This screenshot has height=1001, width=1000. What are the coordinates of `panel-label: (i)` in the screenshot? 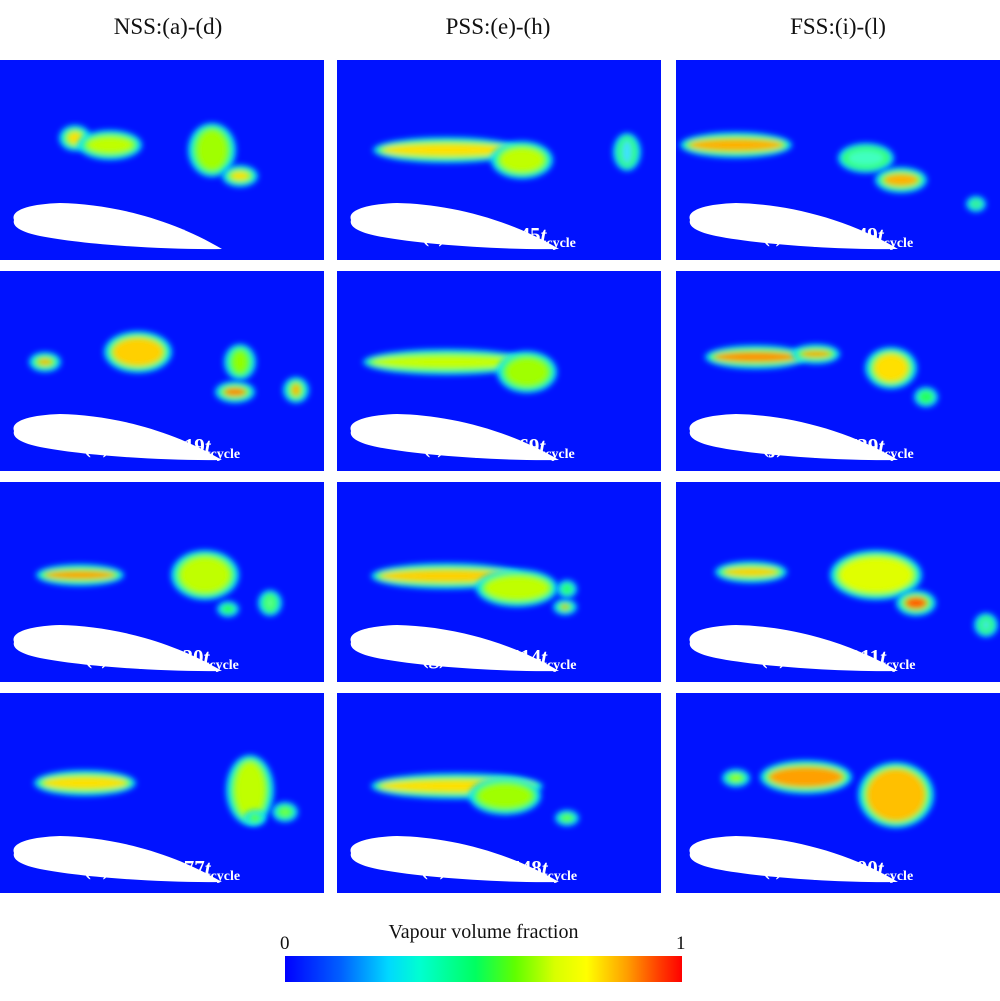 It's located at (772, 235).